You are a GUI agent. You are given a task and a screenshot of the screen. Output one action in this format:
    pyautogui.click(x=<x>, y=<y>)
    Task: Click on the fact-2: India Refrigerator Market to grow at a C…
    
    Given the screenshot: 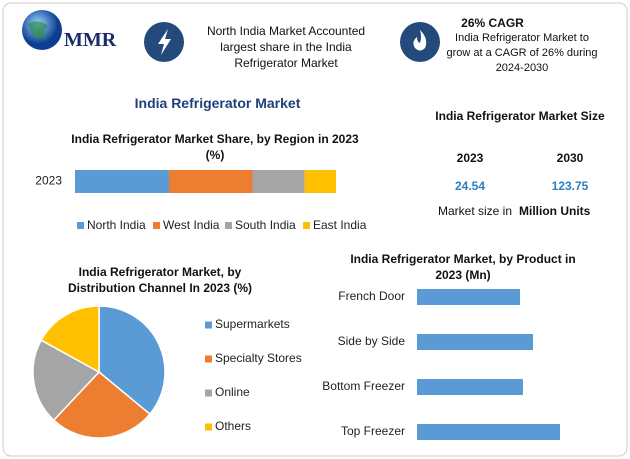 What is the action you would take?
    pyautogui.click(x=522, y=53)
    